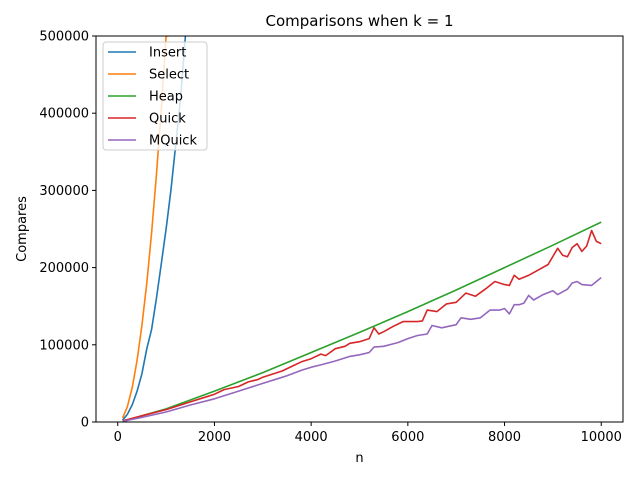  What do you see at coordinates (67, 230) in the screenshot?
I see `y-axis: 0 100000 200000 300000 400000 500000` at bounding box center [67, 230].